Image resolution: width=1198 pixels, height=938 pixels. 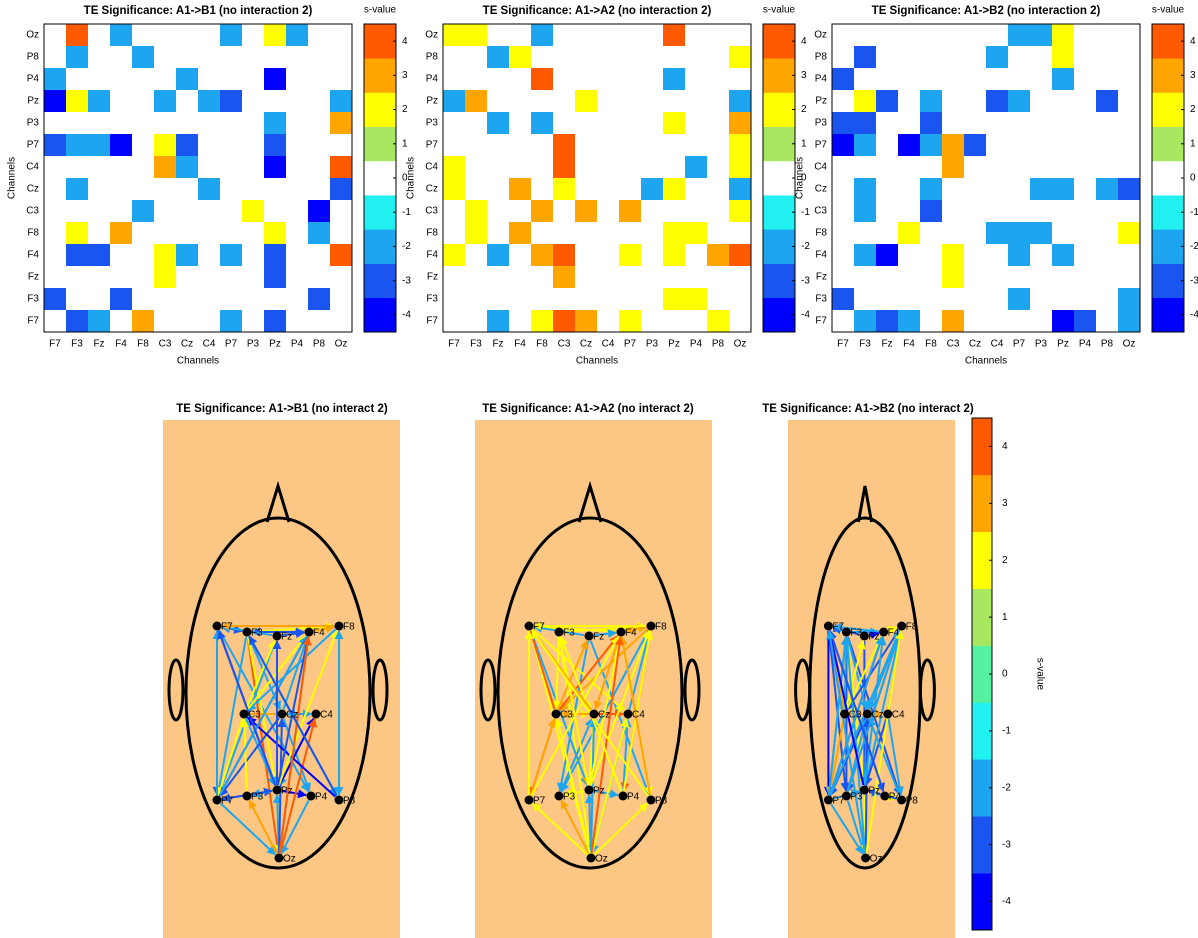 I want to click on x-tick-label: Pz, so click(x=674, y=344).